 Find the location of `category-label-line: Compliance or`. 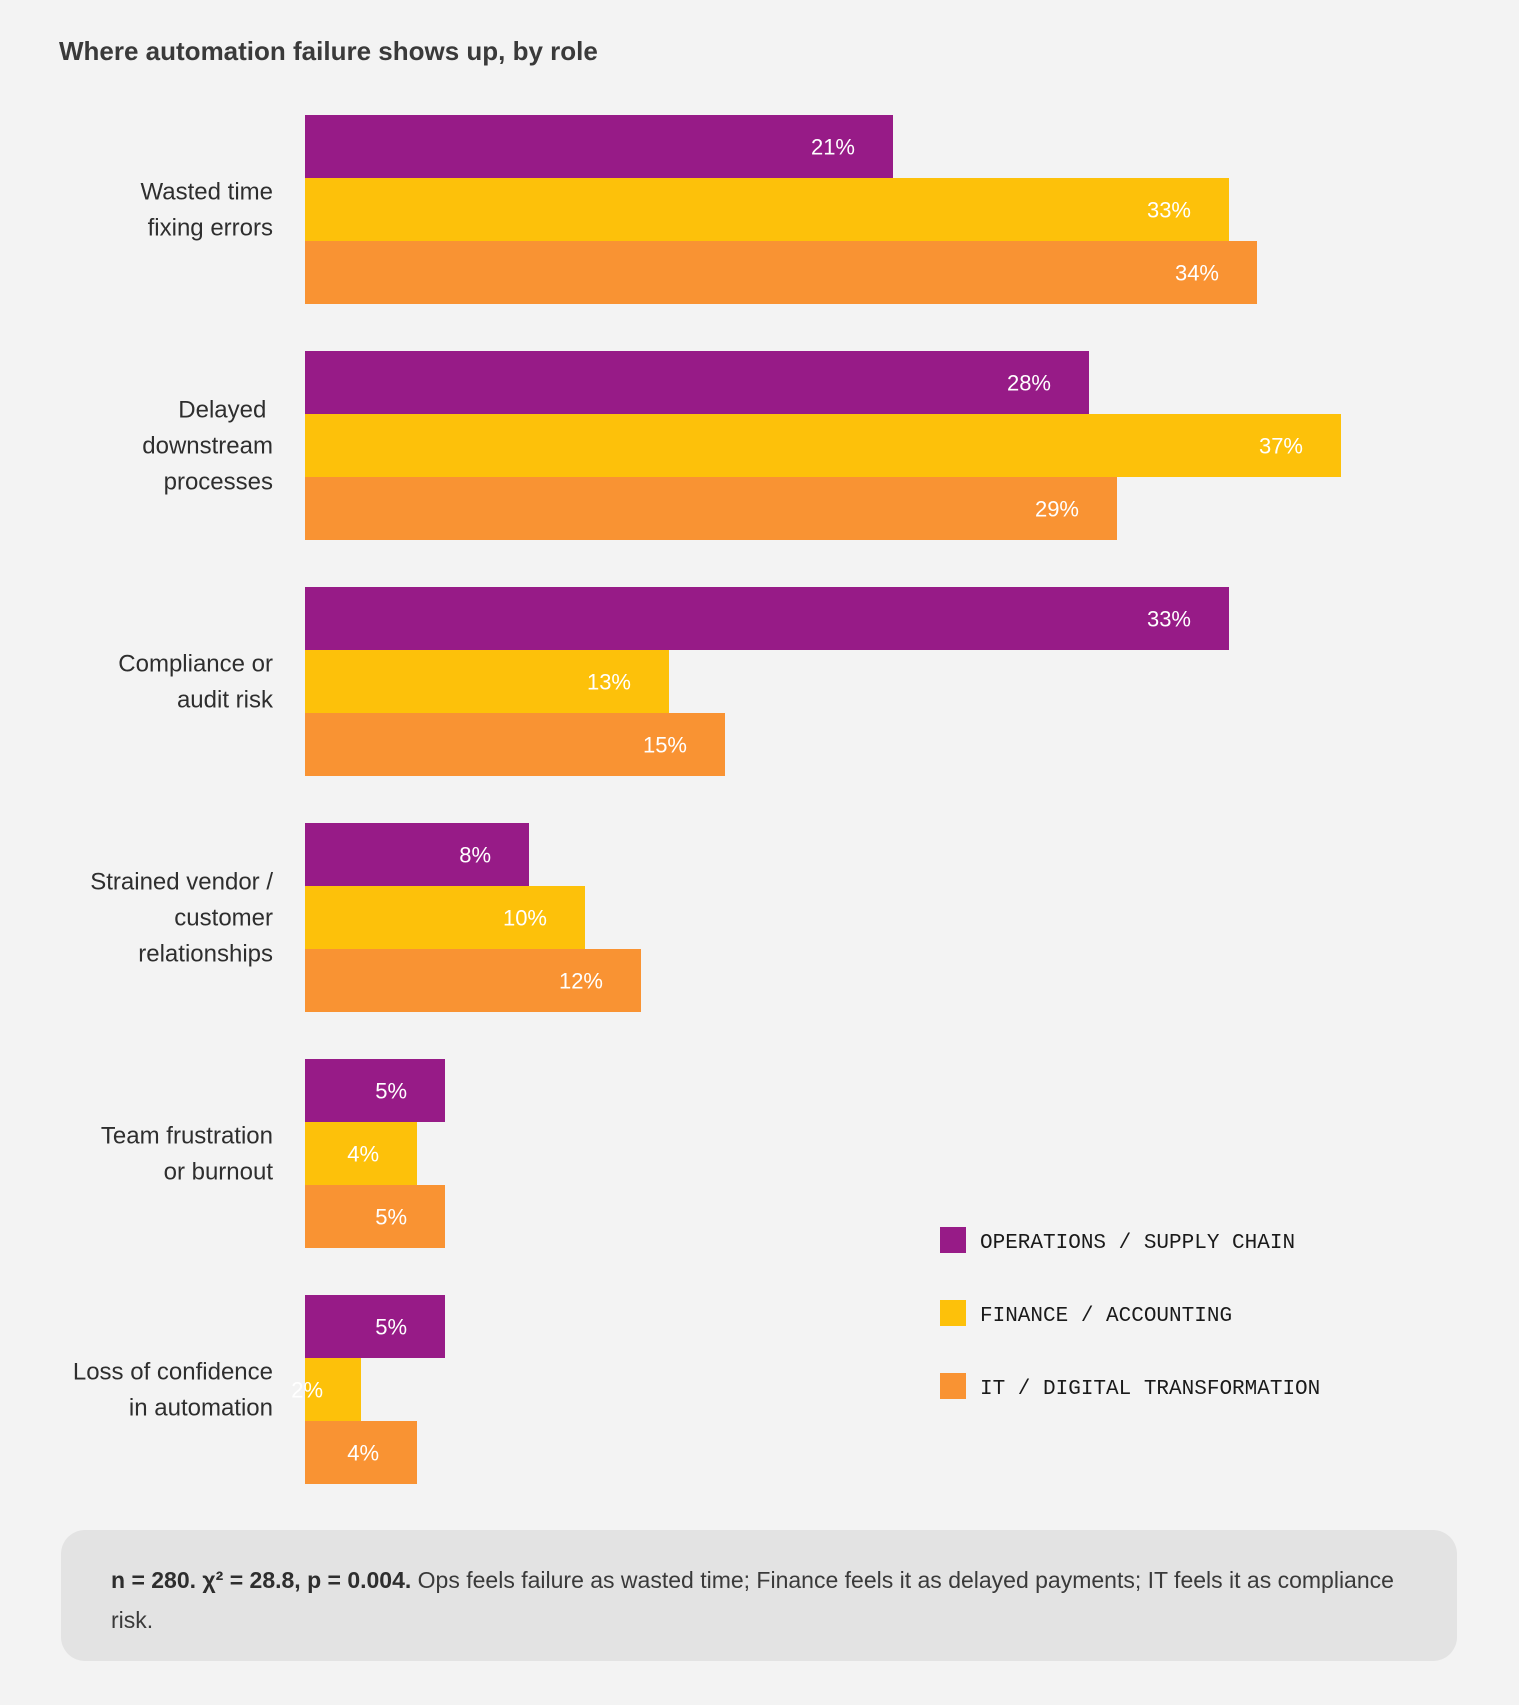

category-label-line: Compliance or is located at coordinates (195, 664).